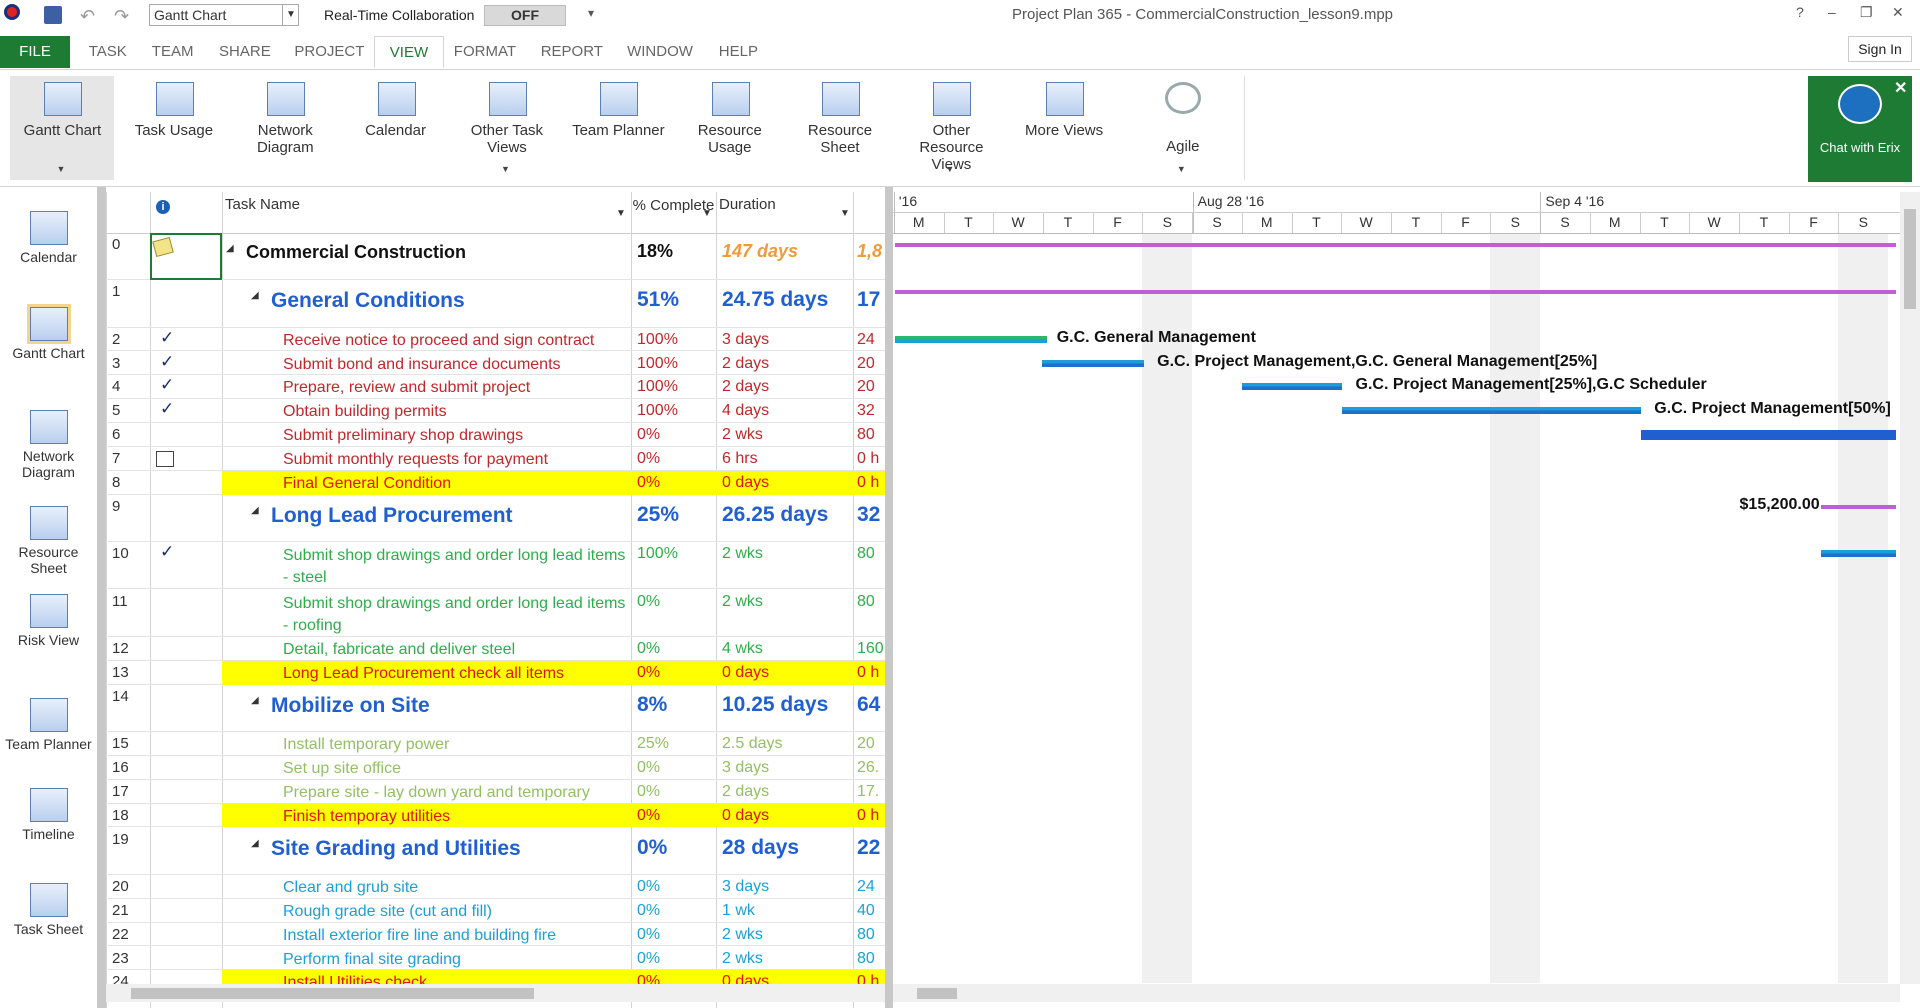 The image size is (1920, 1008). Describe the element at coordinates (122, 16) in the screenshot. I see `redo-button: ↷` at that location.